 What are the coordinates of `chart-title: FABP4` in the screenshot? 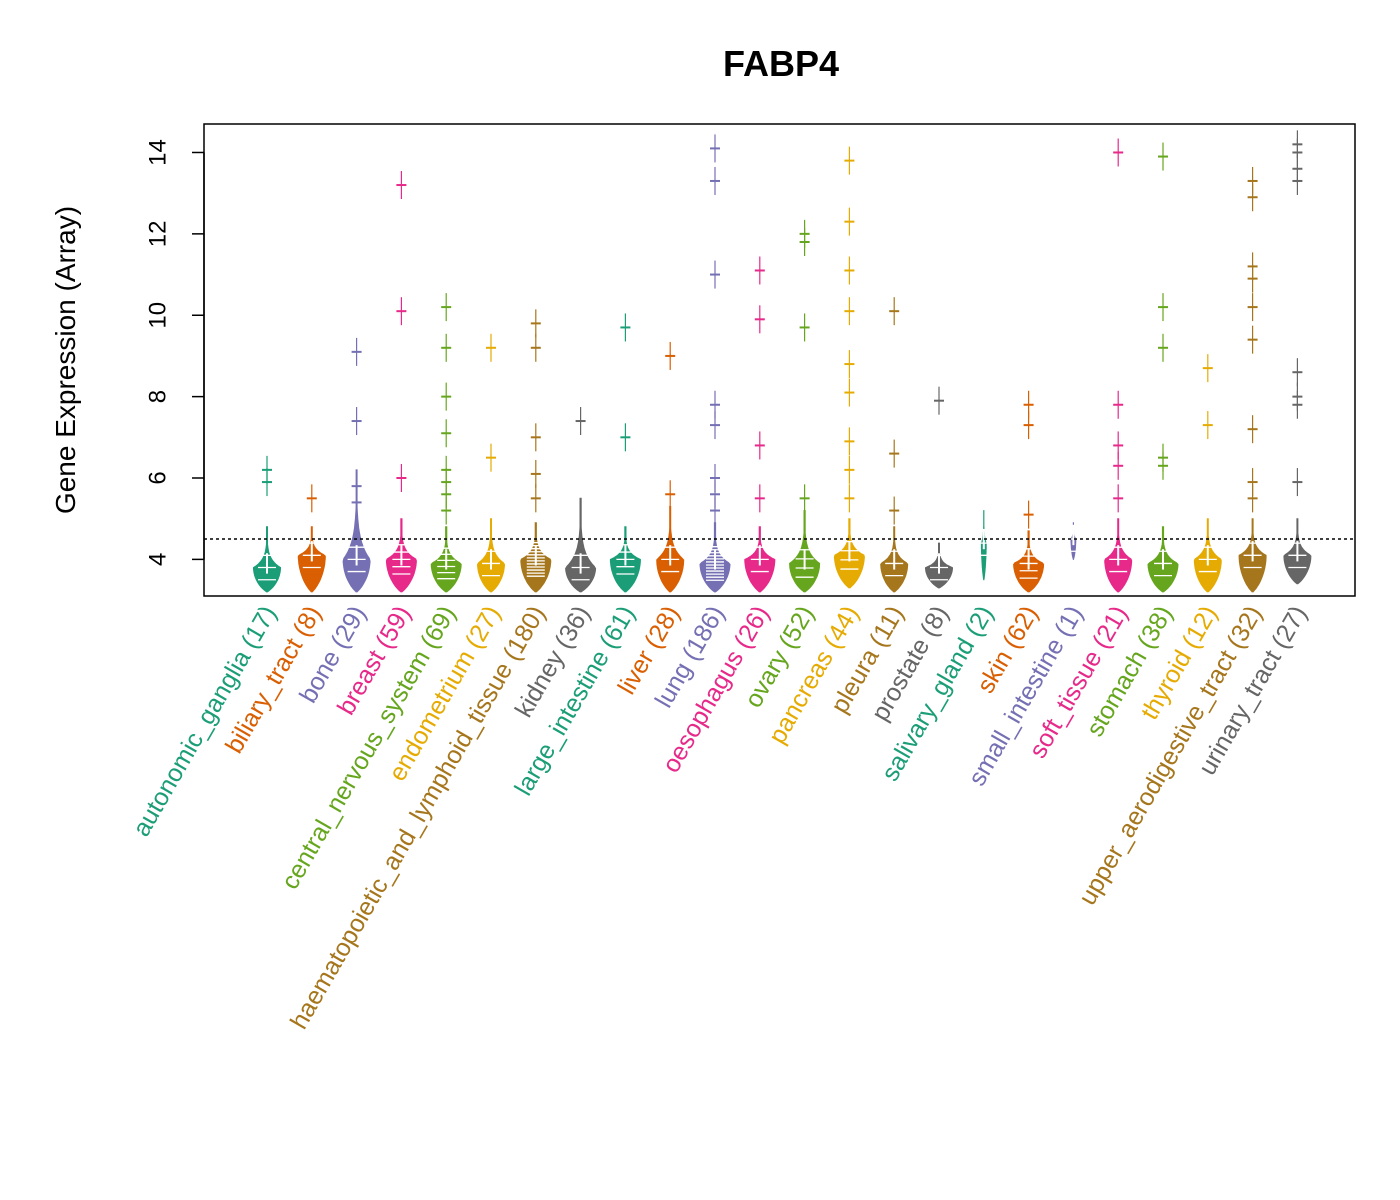 It's located at (781, 63).